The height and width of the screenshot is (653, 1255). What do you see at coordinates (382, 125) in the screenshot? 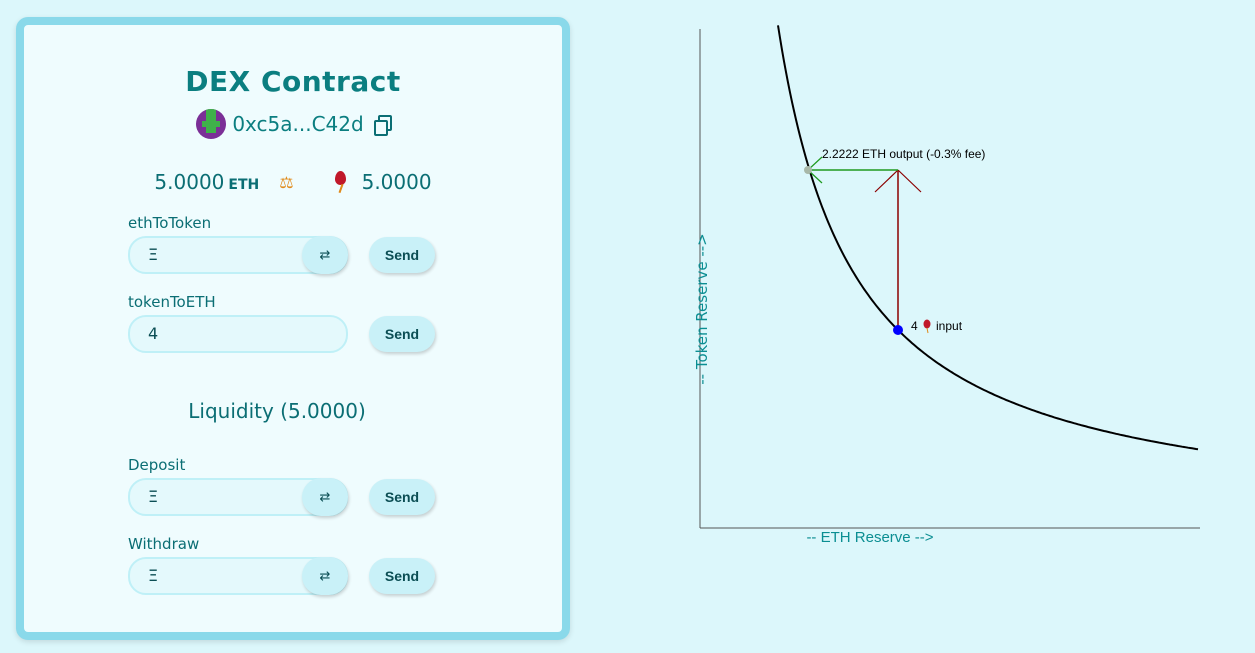
I see `copy-icon` at bounding box center [382, 125].